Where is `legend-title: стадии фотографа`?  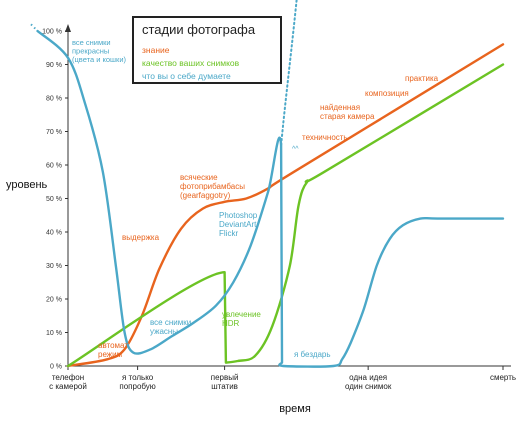
legend-title: стадии фотографа is located at coordinates (199, 29).